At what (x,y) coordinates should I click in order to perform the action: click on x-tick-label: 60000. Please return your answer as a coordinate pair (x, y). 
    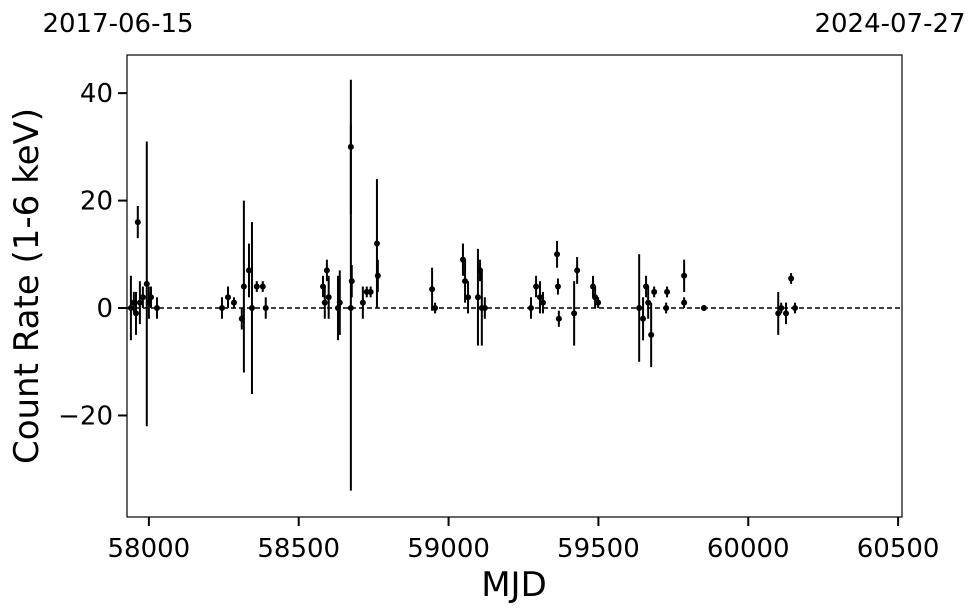
    Looking at the image, I should click on (748, 549).